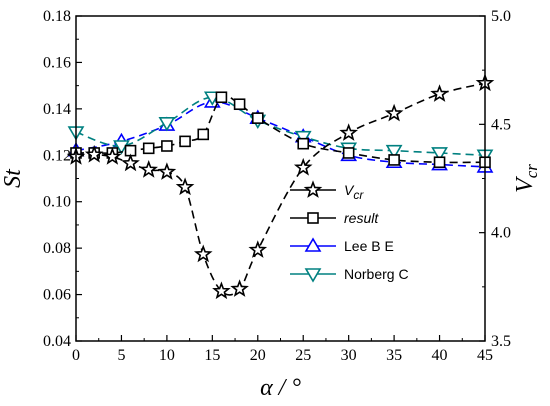 The width and height of the screenshot is (550, 406). What do you see at coordinates (501, 233) in the screenshot?
I see `y-right-tick-label: 4.0` at bounding box center [501, 233].